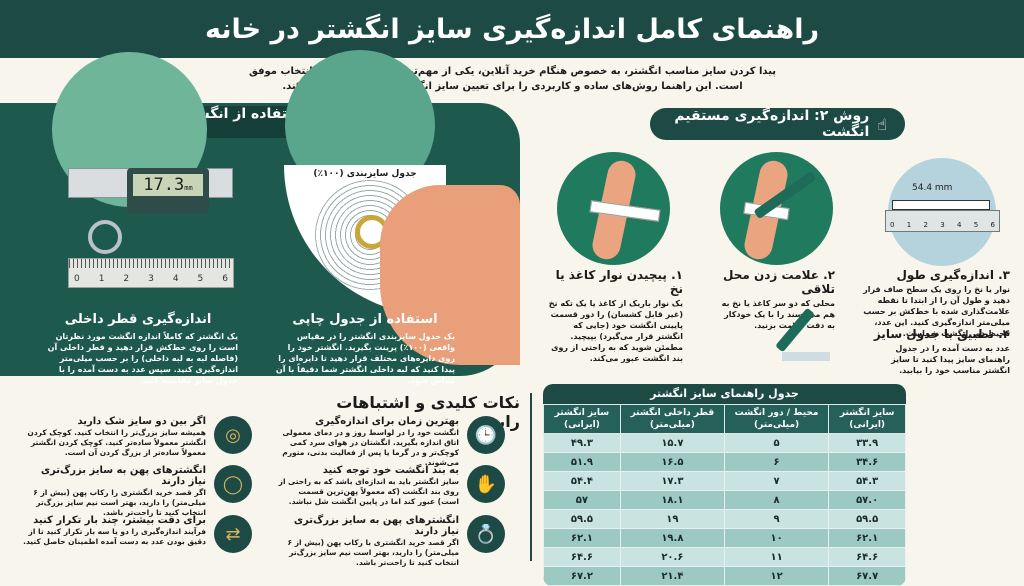  I want to click on table-cell: ۱۹, so click(672, 519).